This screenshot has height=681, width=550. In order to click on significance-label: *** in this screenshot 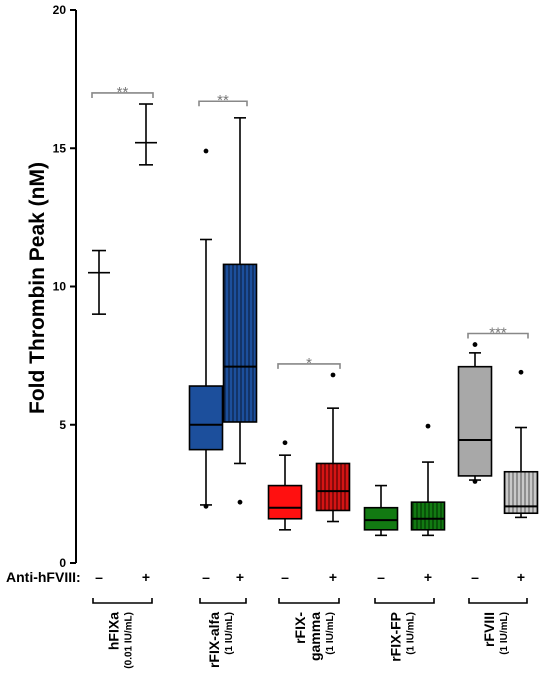, I will do `click(498, 333)`.